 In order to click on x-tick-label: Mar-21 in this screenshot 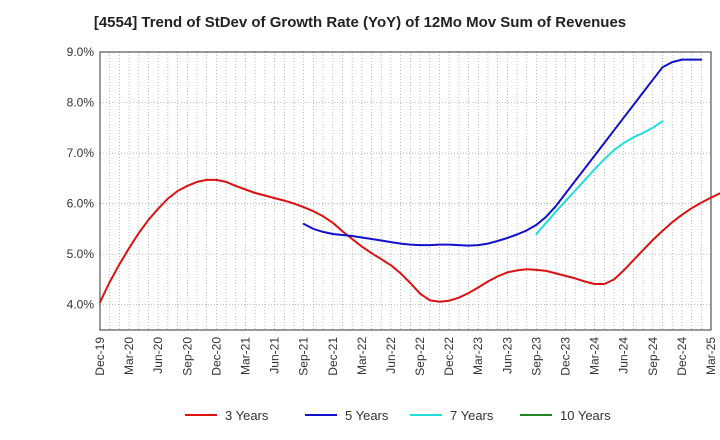, I will do `click(245, 356)`.